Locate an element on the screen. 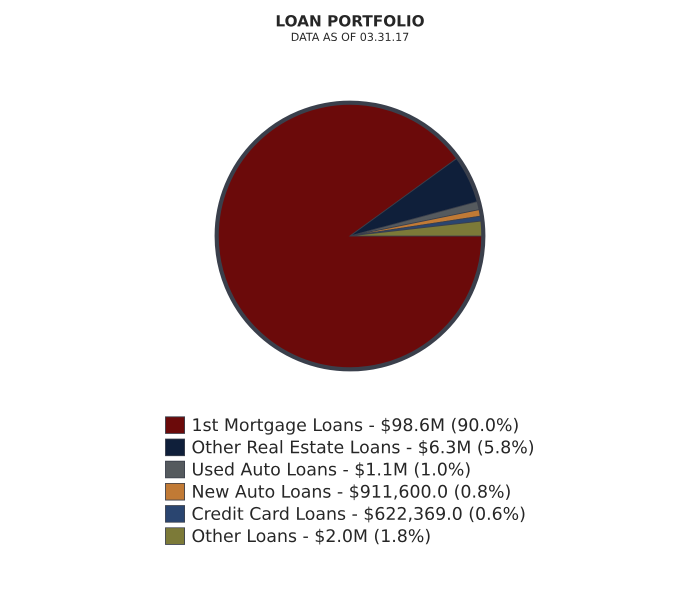  chart-subtitle: DATA AS OF 03.31.17 is located at coordinates (350, 37).